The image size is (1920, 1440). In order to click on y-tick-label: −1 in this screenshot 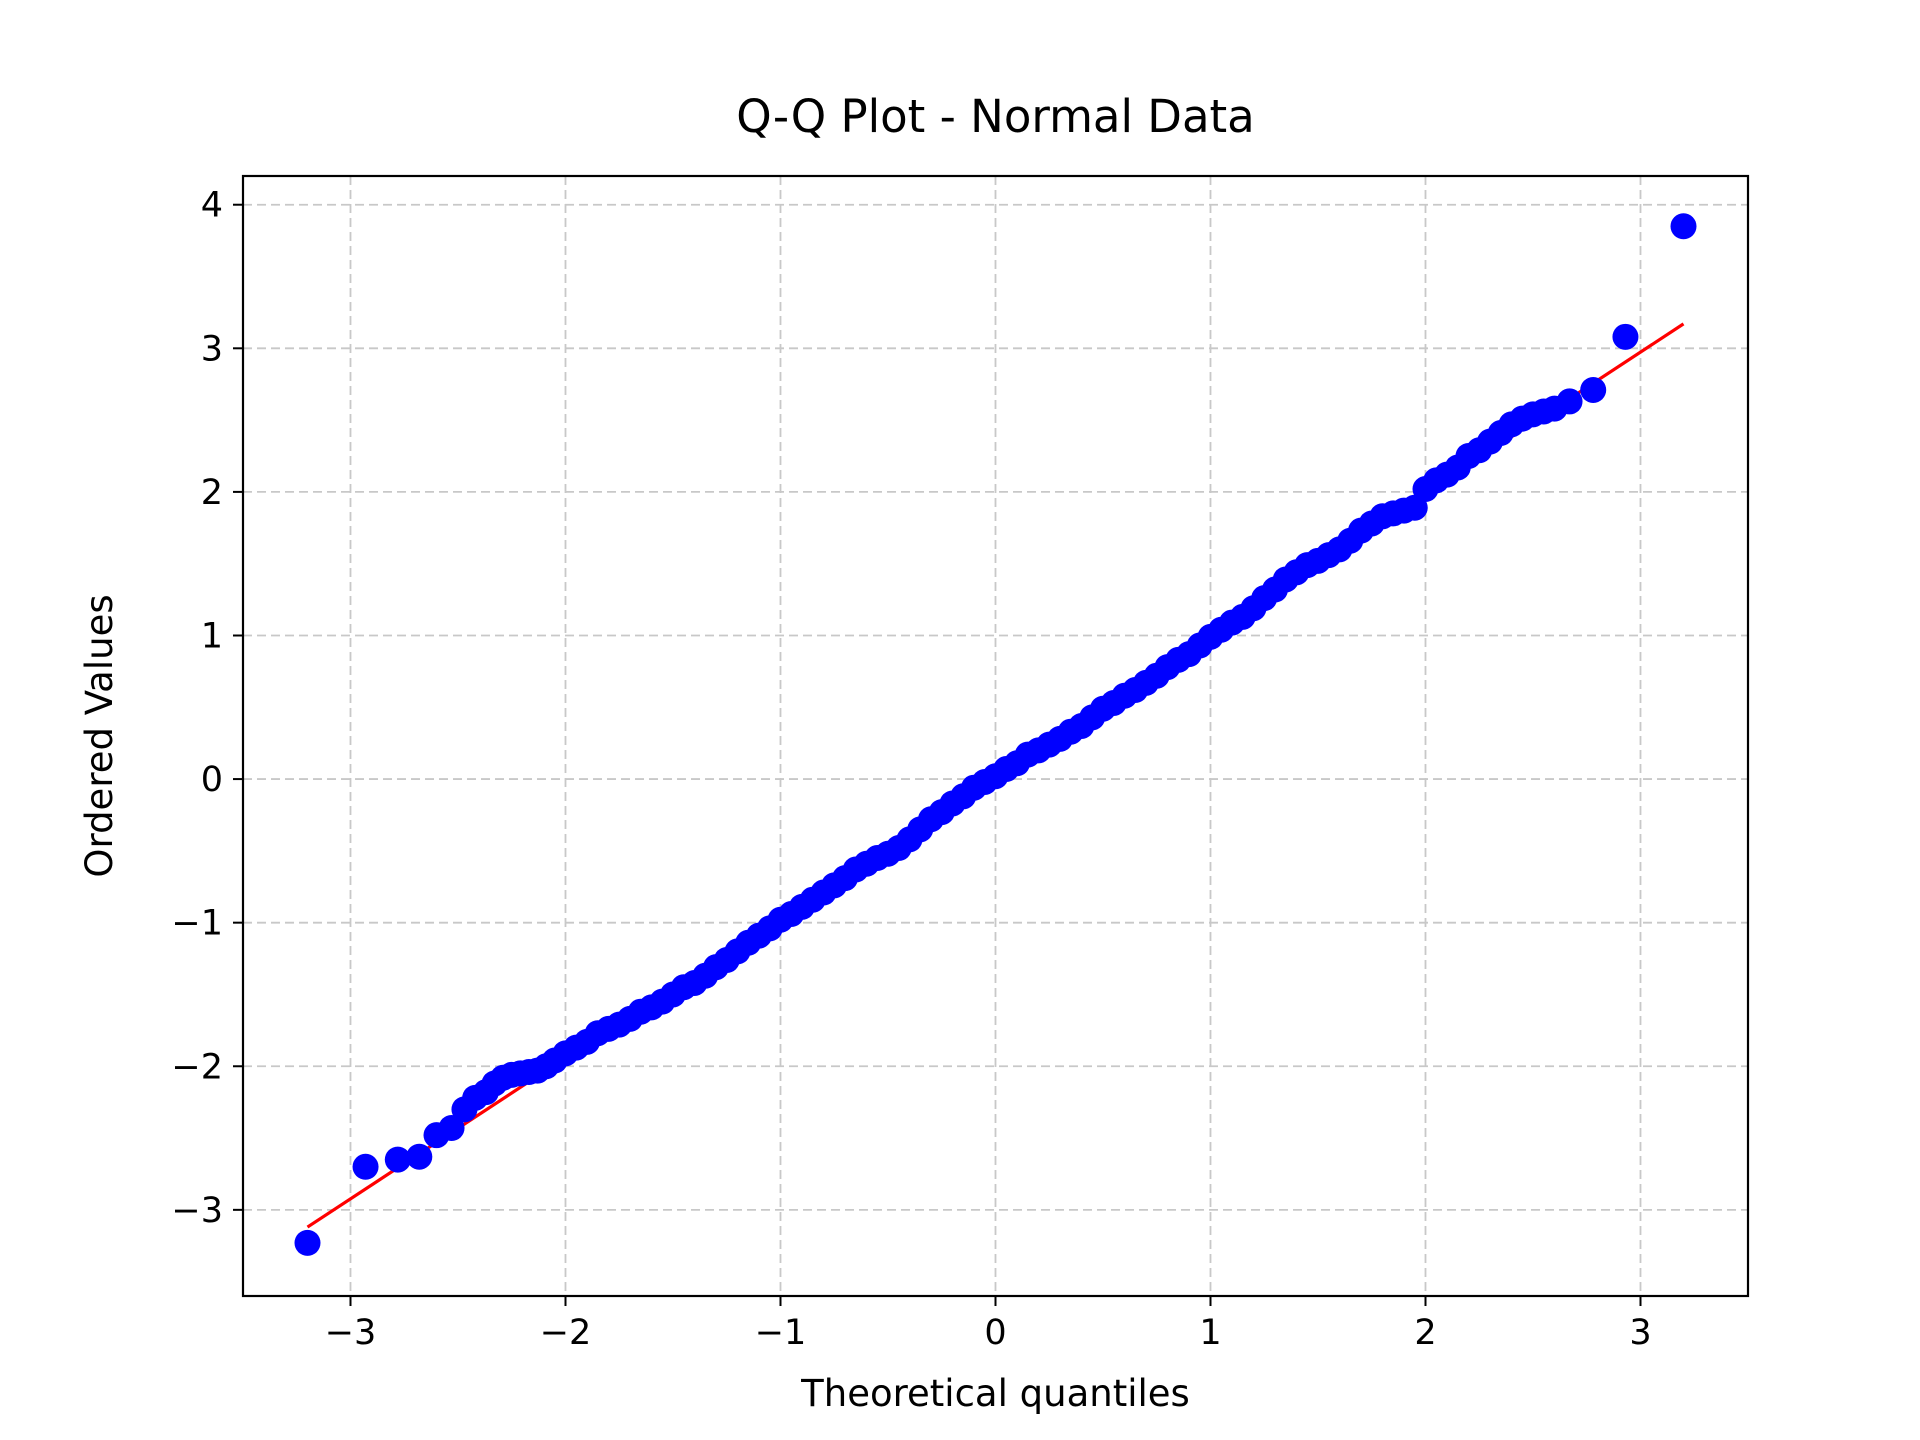, I will do `click(197, 924)`.